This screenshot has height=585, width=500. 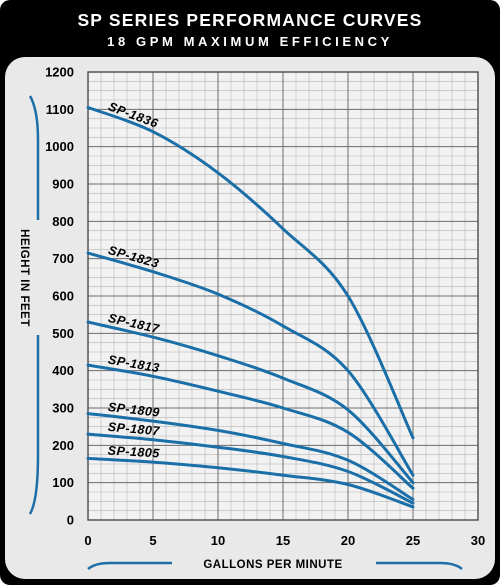 I want to click on y-tick-label: 100, so click(x=63, y=482).